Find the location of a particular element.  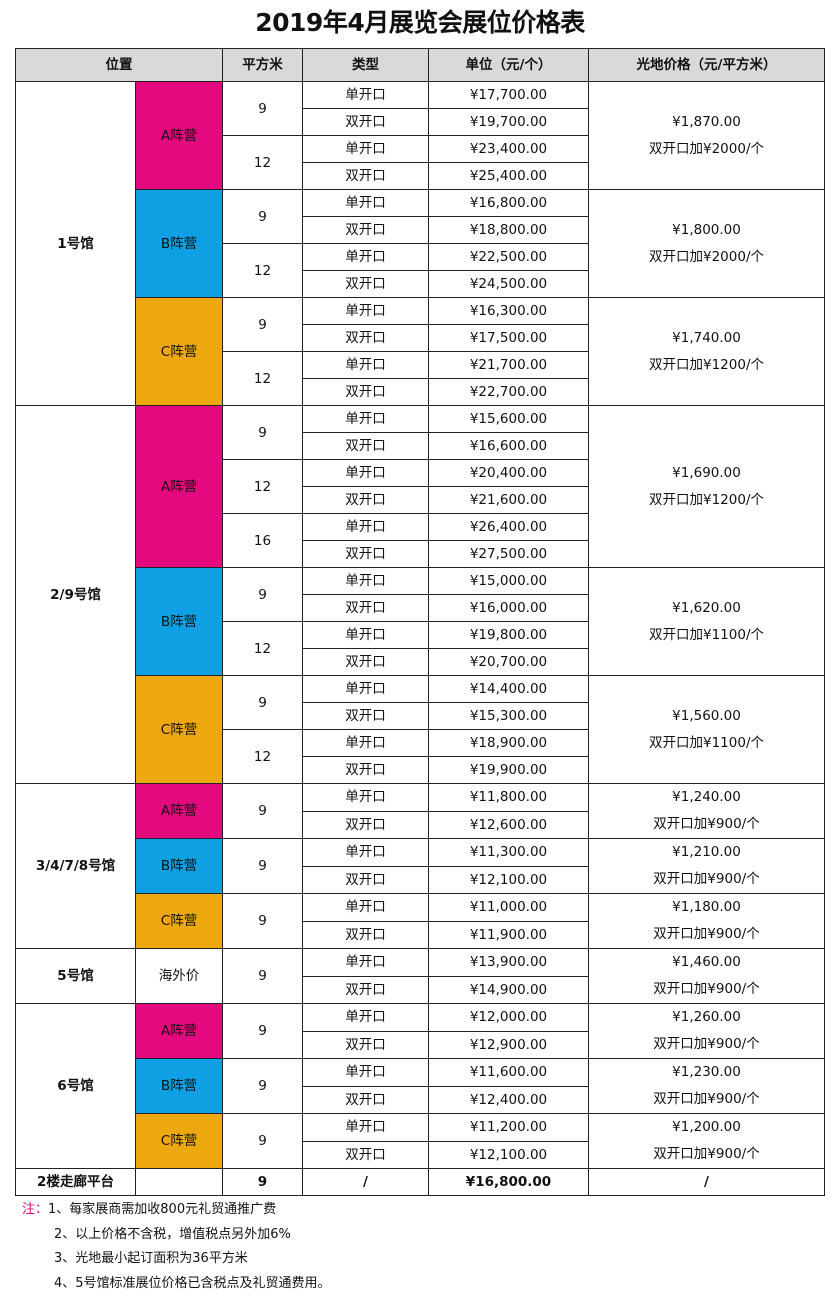

price-cell: ¥18,900.00 is located at coordinates (509, 743).